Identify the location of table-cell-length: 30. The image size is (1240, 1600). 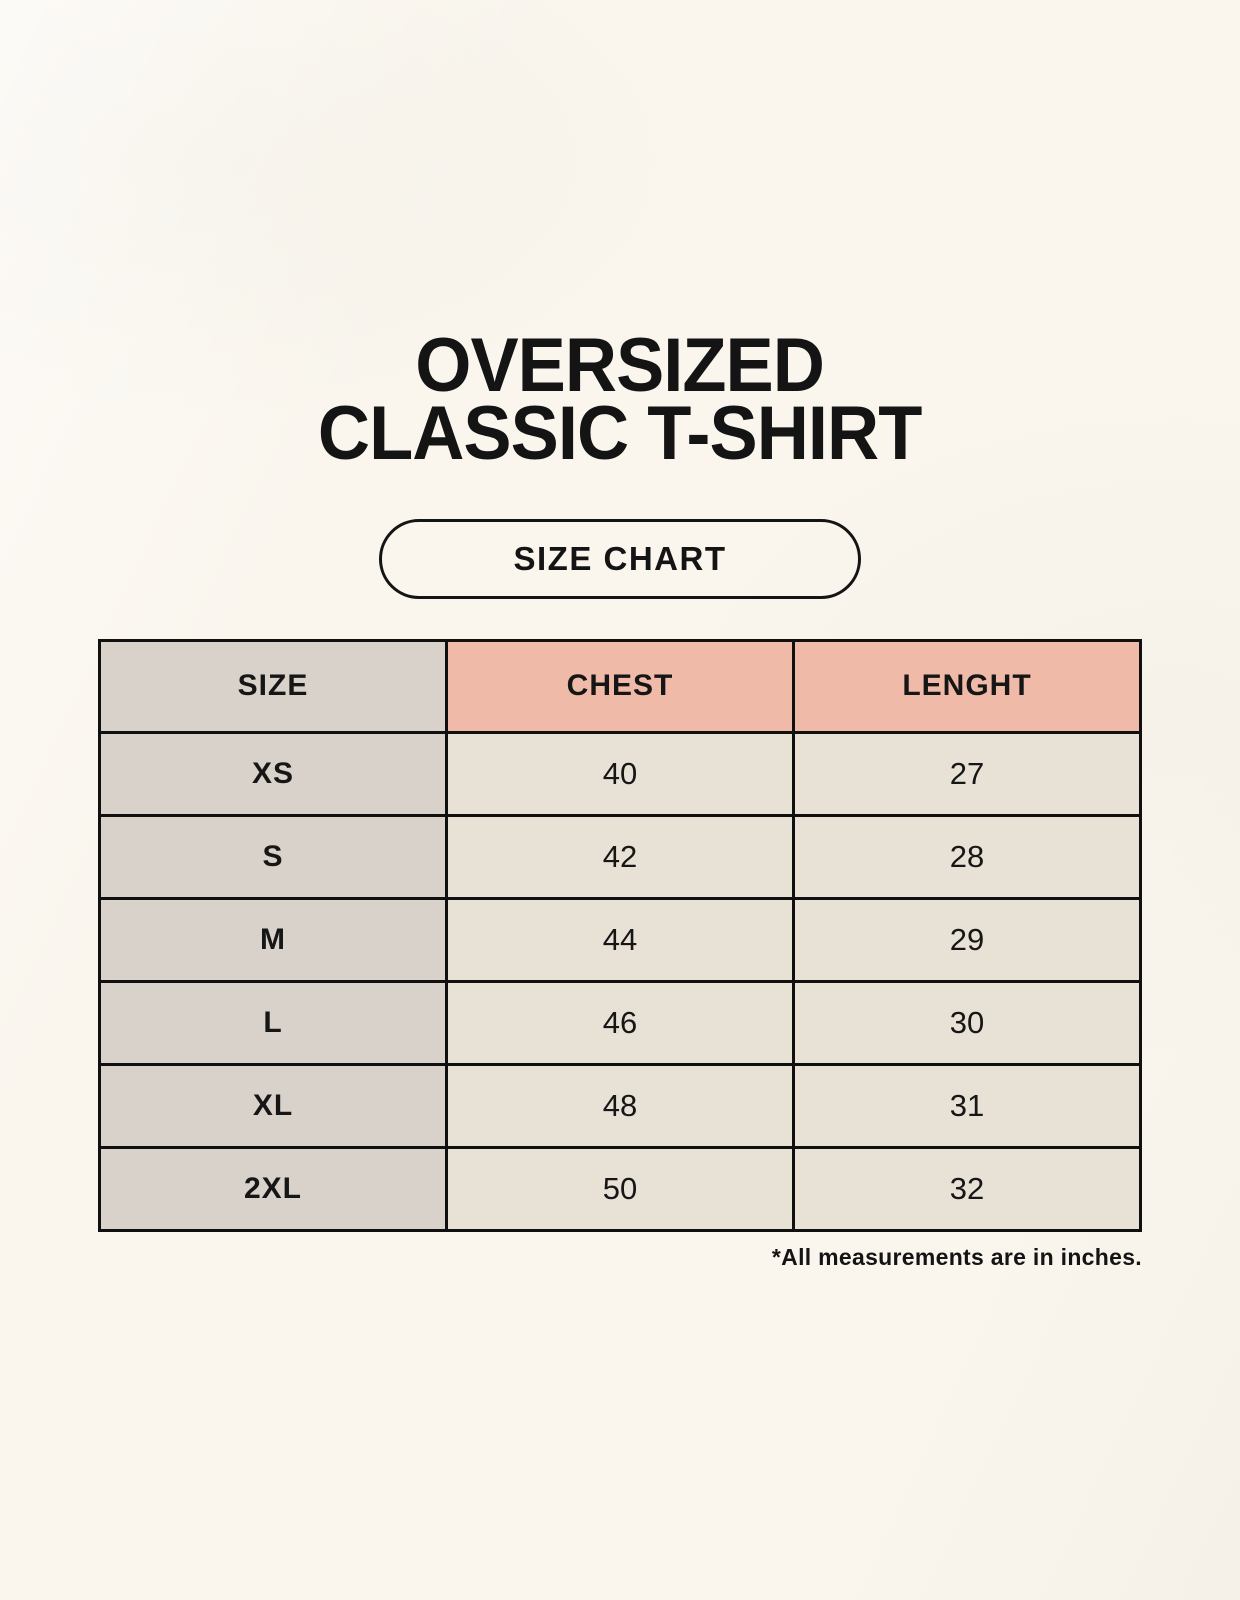
(967, 1022).